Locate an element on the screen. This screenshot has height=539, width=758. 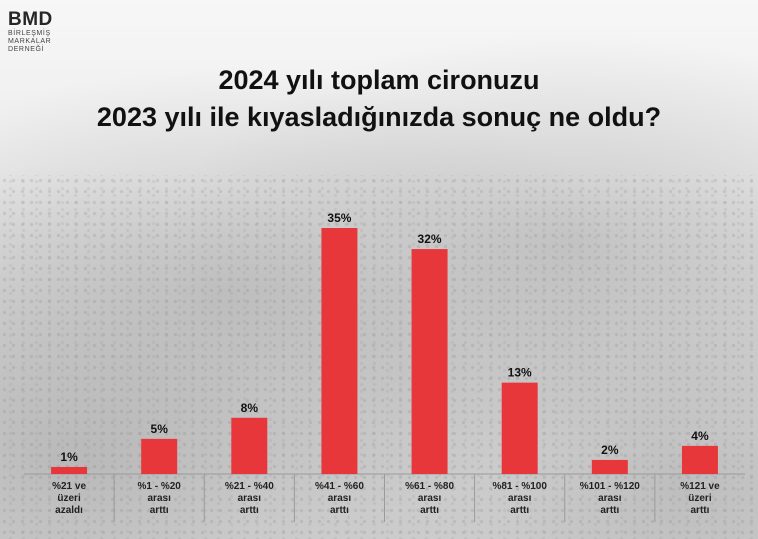
data-label: 4% is located at coordinates (700, 436).